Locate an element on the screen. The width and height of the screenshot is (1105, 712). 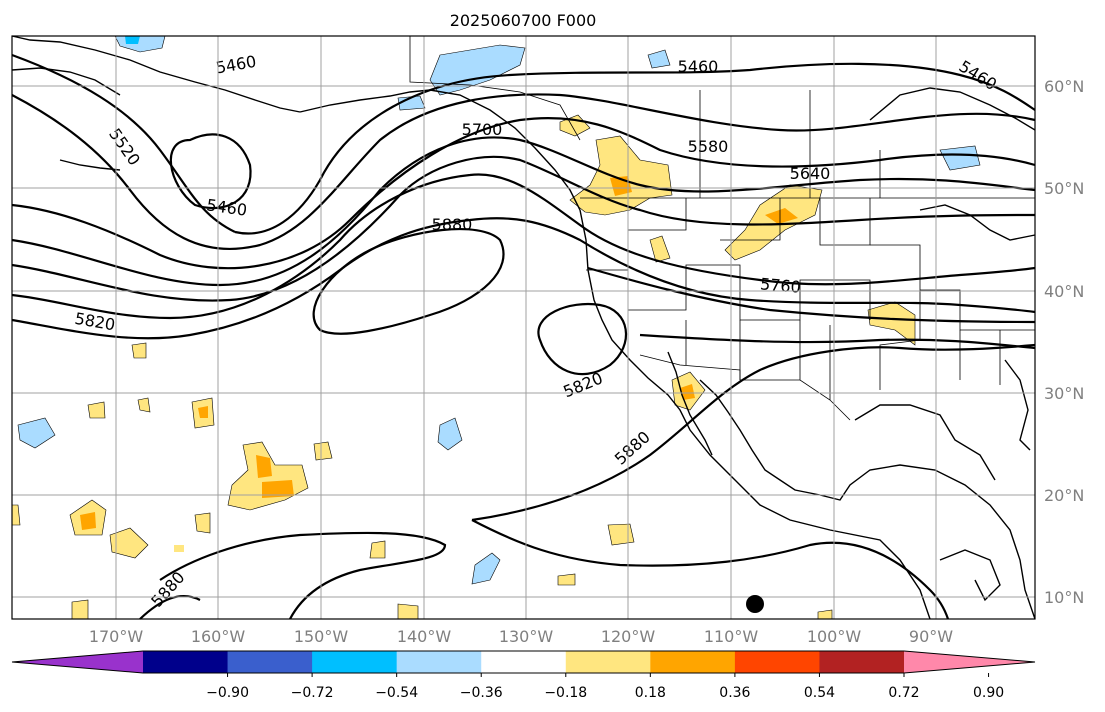
colorbar-extend-high is located at coordinates (969, 662).